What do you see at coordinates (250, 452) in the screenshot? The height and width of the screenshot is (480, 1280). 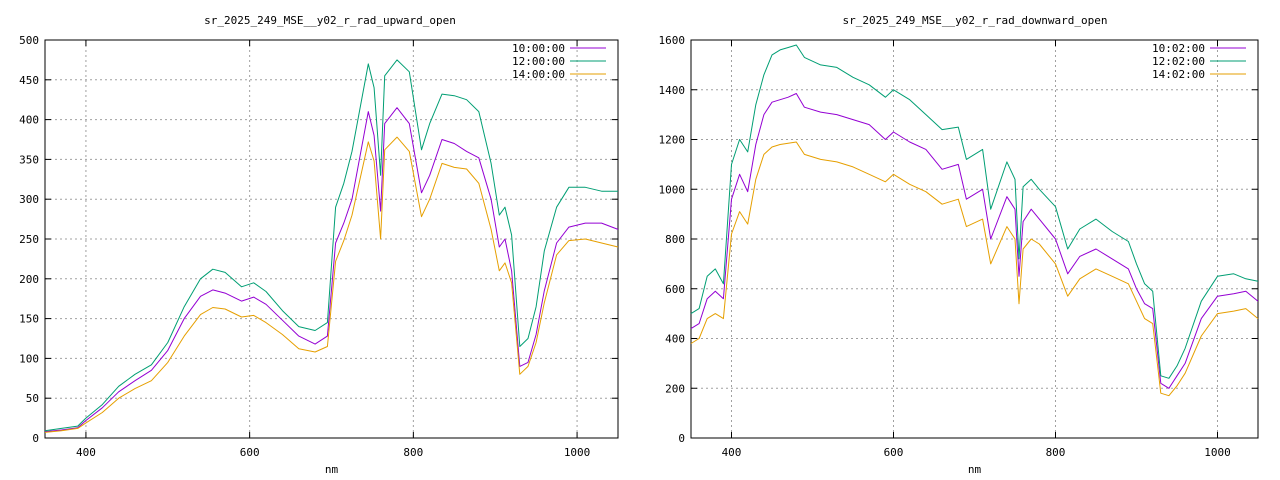 I see `chart1-xtick-label: 600` at bounding box center [250, 452].